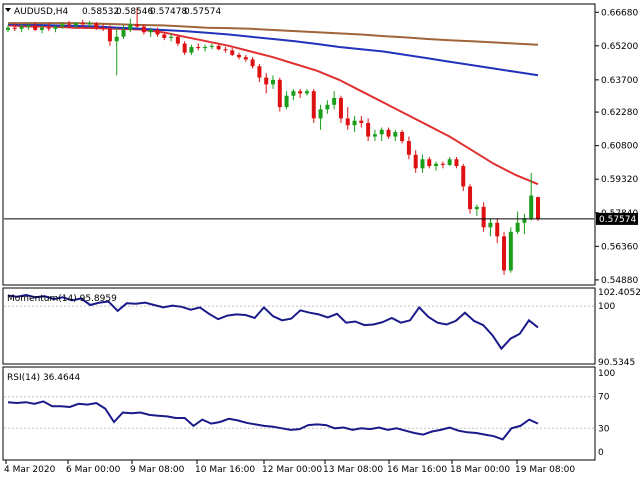 Image resolution: width=640 pixels, height=483 pixels. Describe the element at coordinates (273, 50) in the screenshot. I see `ma-mid-line` at that location.